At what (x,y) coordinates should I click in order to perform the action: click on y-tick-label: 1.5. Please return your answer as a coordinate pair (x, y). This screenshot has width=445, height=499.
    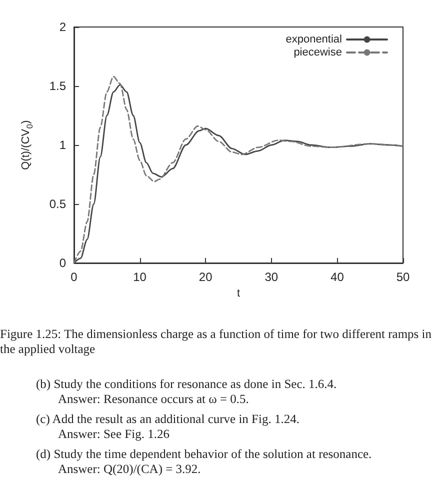
    Looking at the image, I should click on (57, 86).